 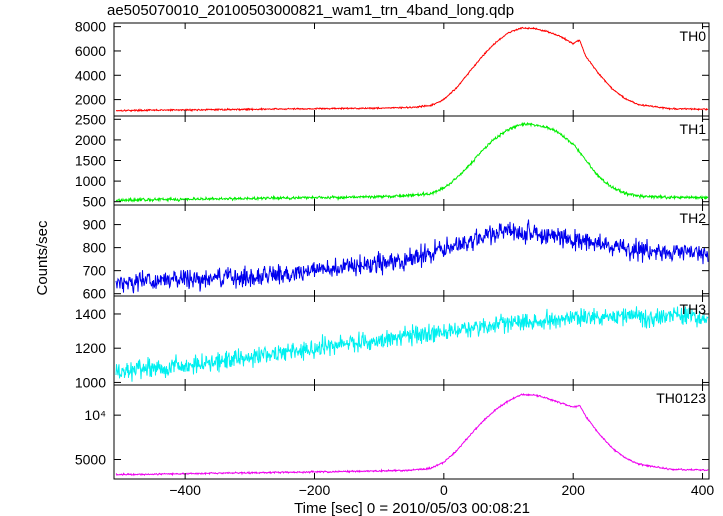 I want to click on x-tick-label: 200, so click(x=574, y=490).